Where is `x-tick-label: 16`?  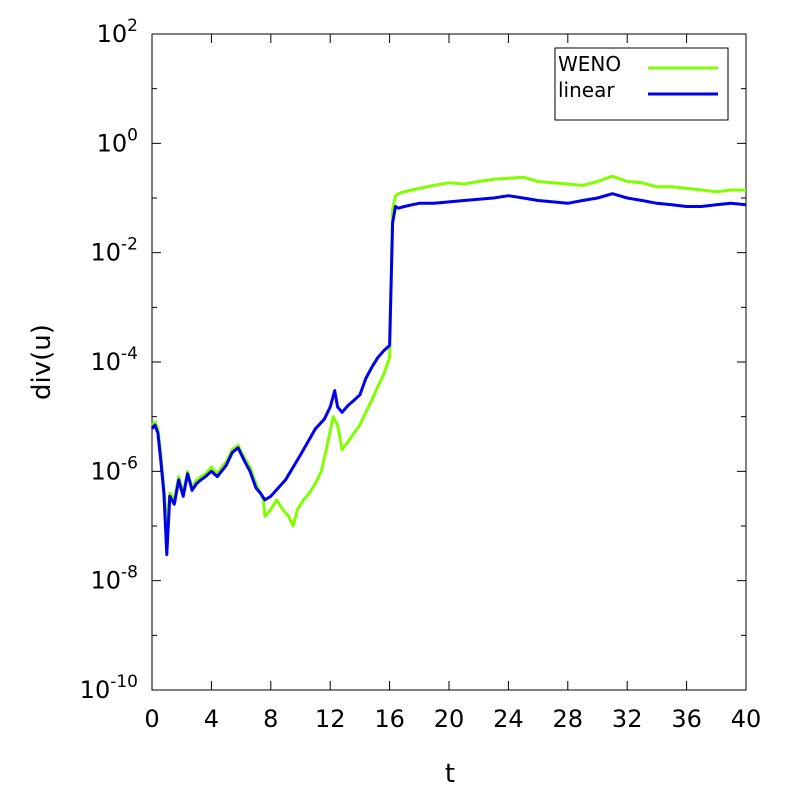
x-tick-label: 16 is located at coordinates (389, 719).